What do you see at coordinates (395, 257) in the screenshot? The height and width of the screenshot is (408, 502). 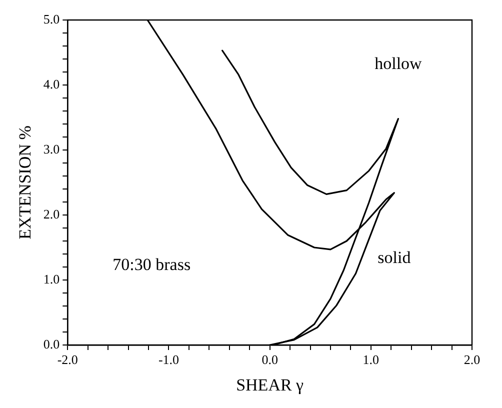 I see `series-label: solid` at bounding box center [395, 257].